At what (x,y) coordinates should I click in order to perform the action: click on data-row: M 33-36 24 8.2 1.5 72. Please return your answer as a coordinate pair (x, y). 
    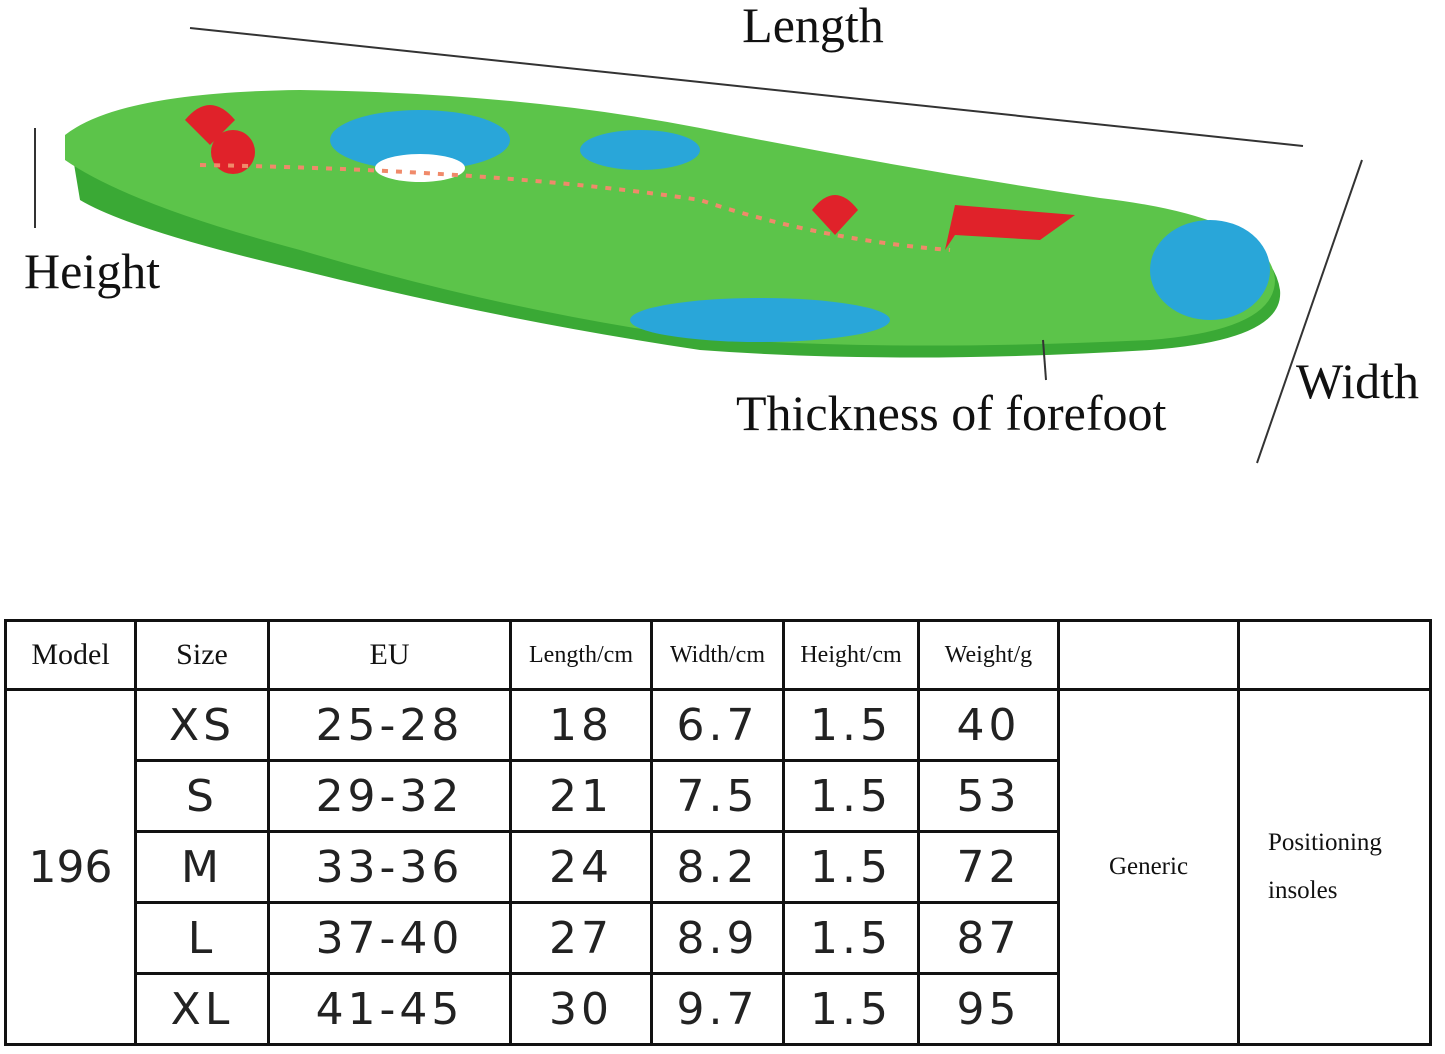
    Looking at the image, I should click on (718, 867).